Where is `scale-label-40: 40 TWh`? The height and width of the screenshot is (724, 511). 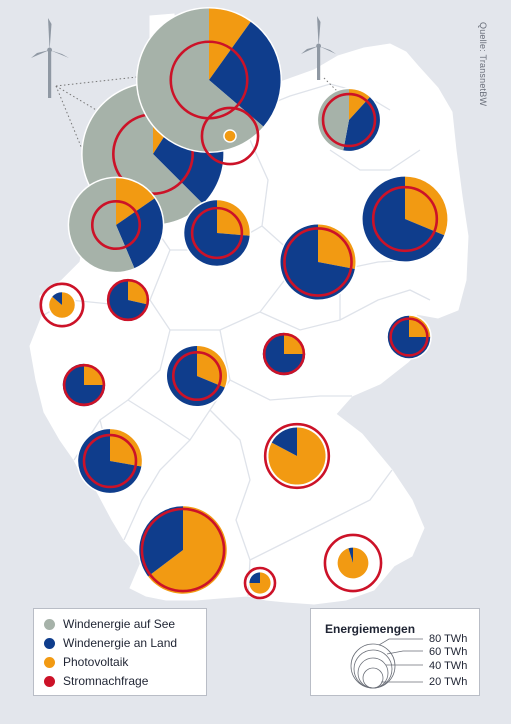 scale-label-40: 40 TWh is located at coordinates (448, 666).